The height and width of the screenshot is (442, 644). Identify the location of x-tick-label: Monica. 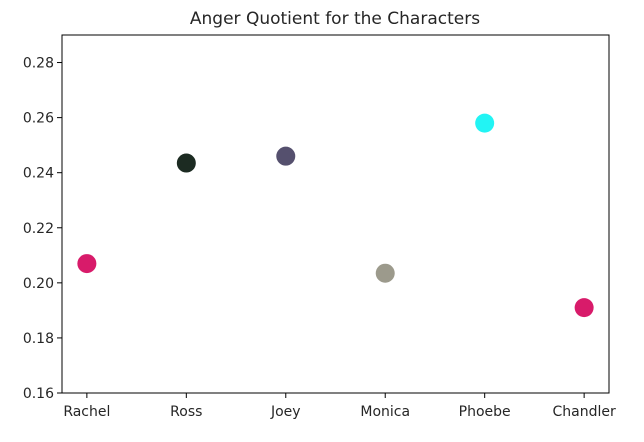
(385, 412).